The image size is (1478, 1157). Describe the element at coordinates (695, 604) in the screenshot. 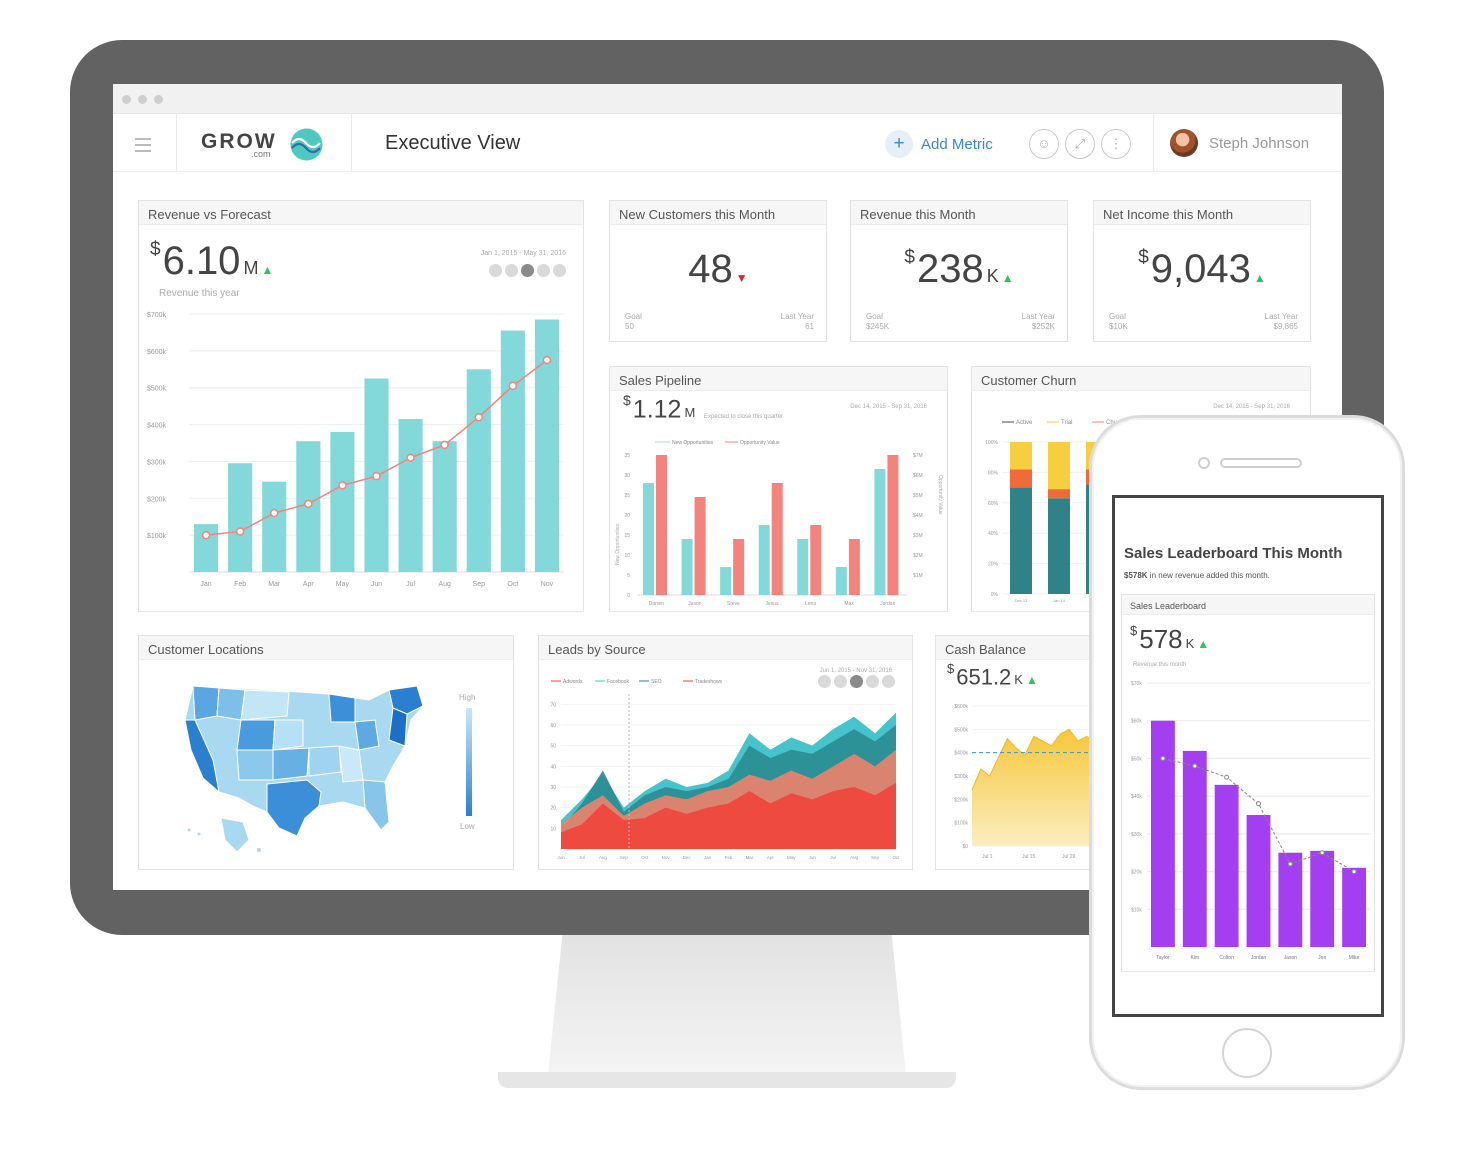

I see `x-tick-label: Jason` at that location.